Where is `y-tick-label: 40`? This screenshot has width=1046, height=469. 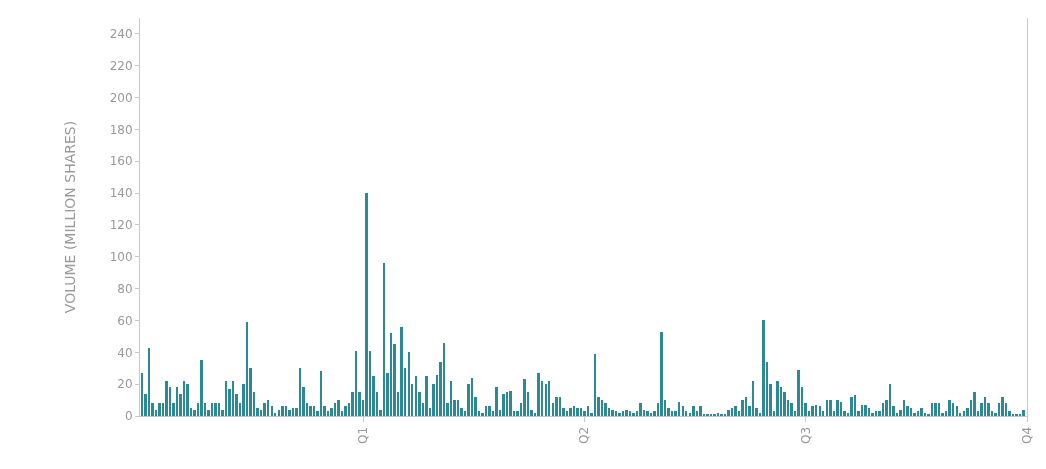
y-tick-label: 40 is located at coordinates (125, 352).